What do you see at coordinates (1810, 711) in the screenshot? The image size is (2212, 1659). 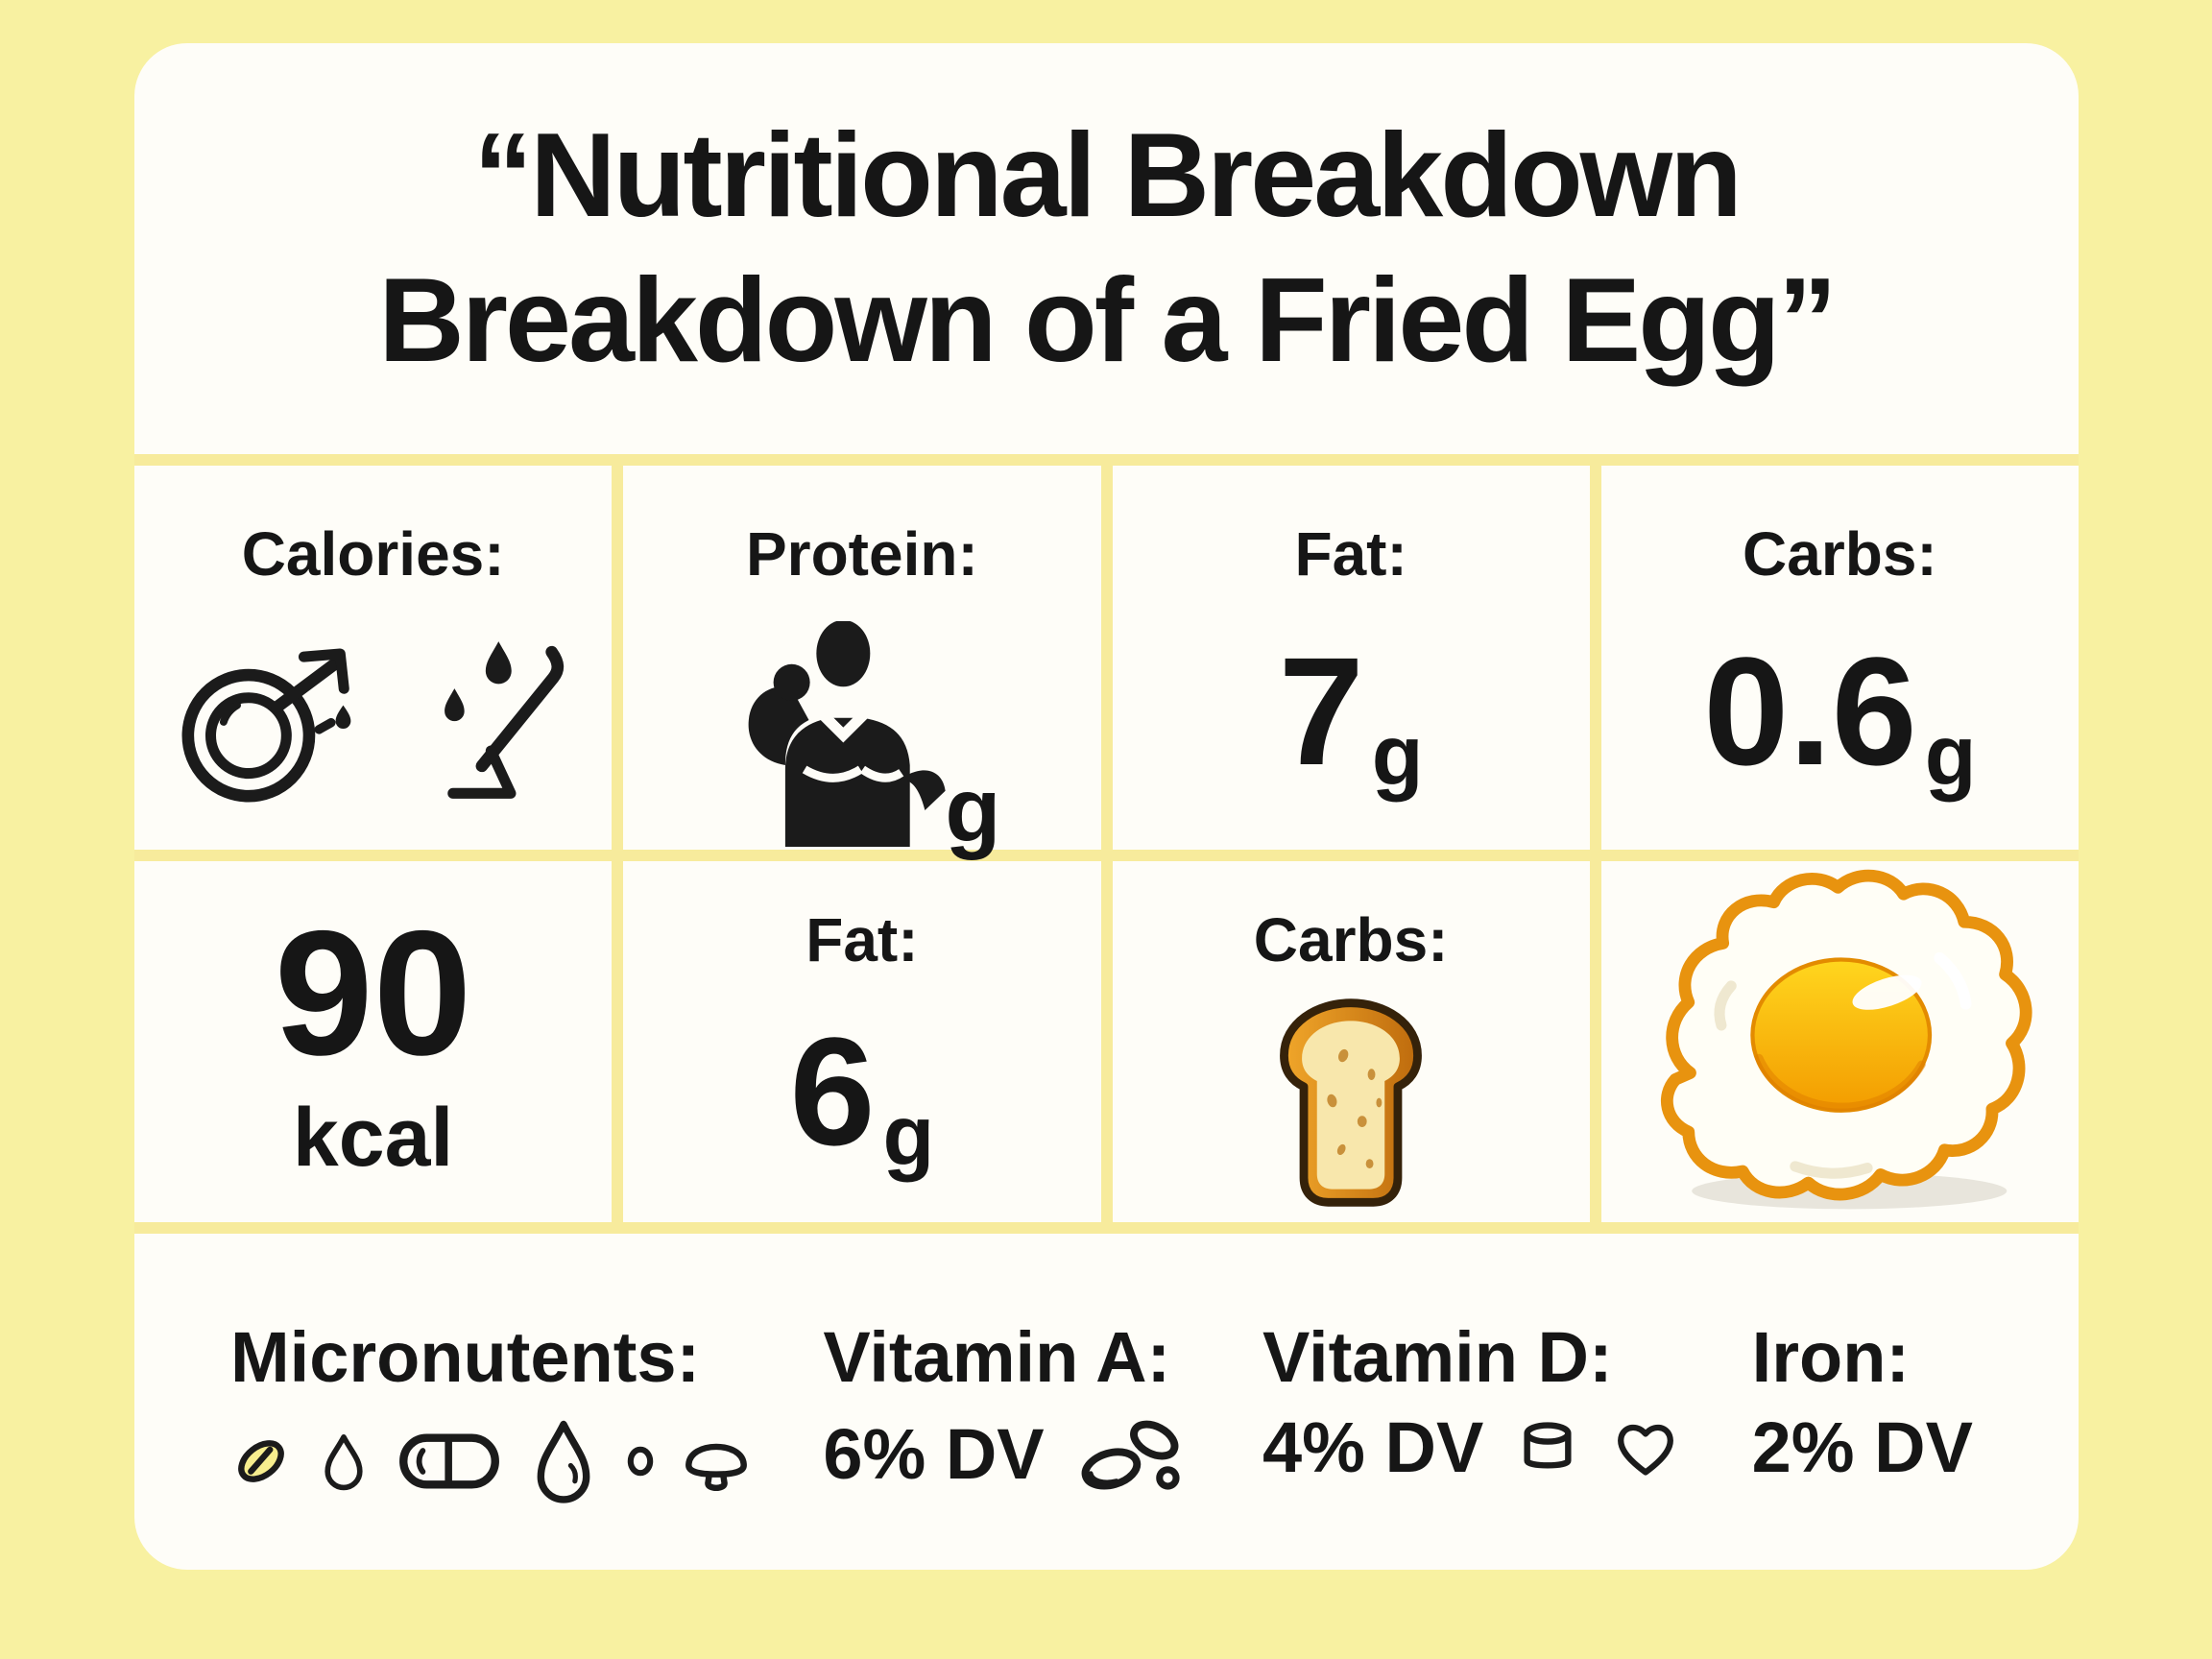 I see `carbs-top-value: 0.6` at bounding box center [1810, 711].